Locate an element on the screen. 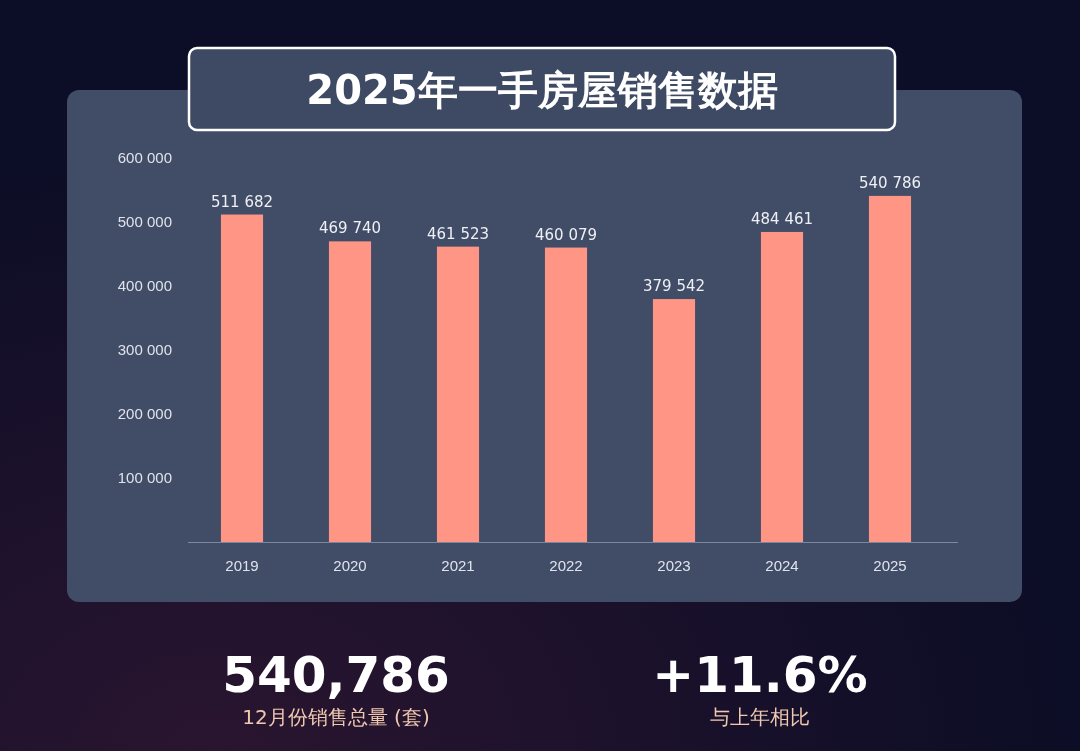 Image resolution: width=1080 pixels, height=751 pixels. data-label: 511 682 is located at coordinates (242, 201).